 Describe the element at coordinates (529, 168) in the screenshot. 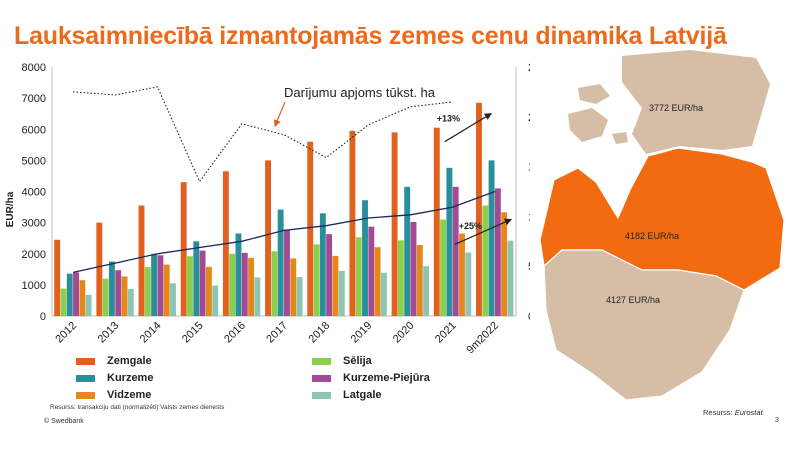

I see `y2-tick-label: 15` at that location.